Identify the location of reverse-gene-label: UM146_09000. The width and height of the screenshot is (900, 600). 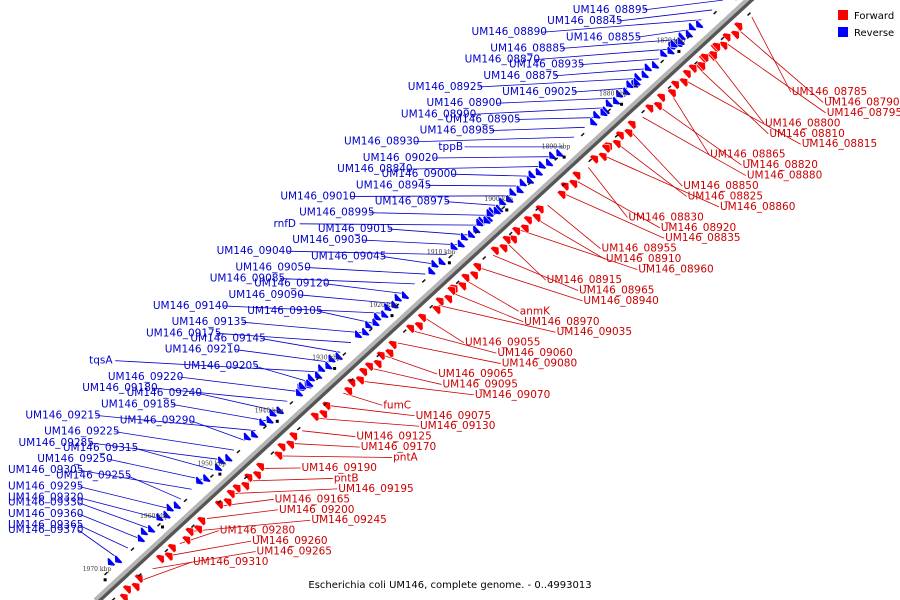
(419, 174).